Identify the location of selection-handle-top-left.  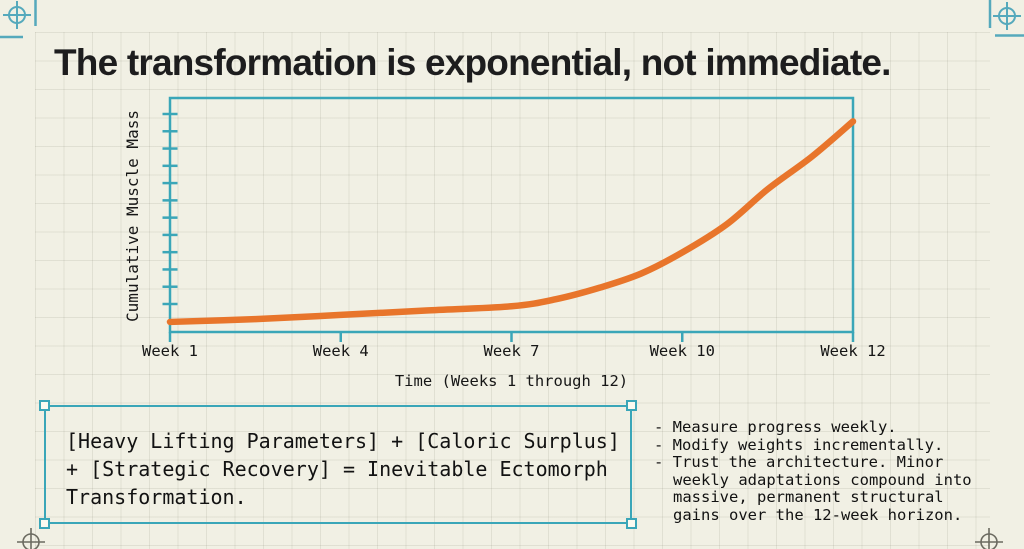
(44, 405).